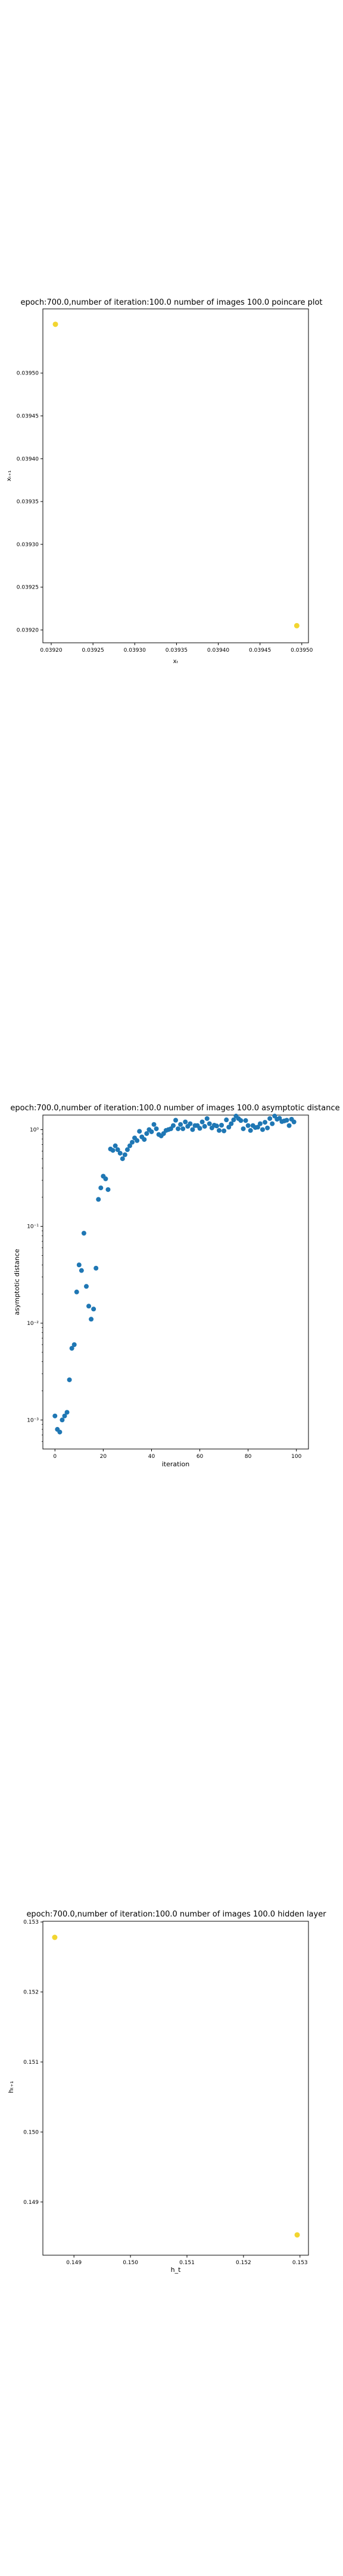 This screenshot has width=343, height=2576. Describe the element at coordinates (93, 651) in the screenshot. I see `x-tick-label: 0.03925` at that location.